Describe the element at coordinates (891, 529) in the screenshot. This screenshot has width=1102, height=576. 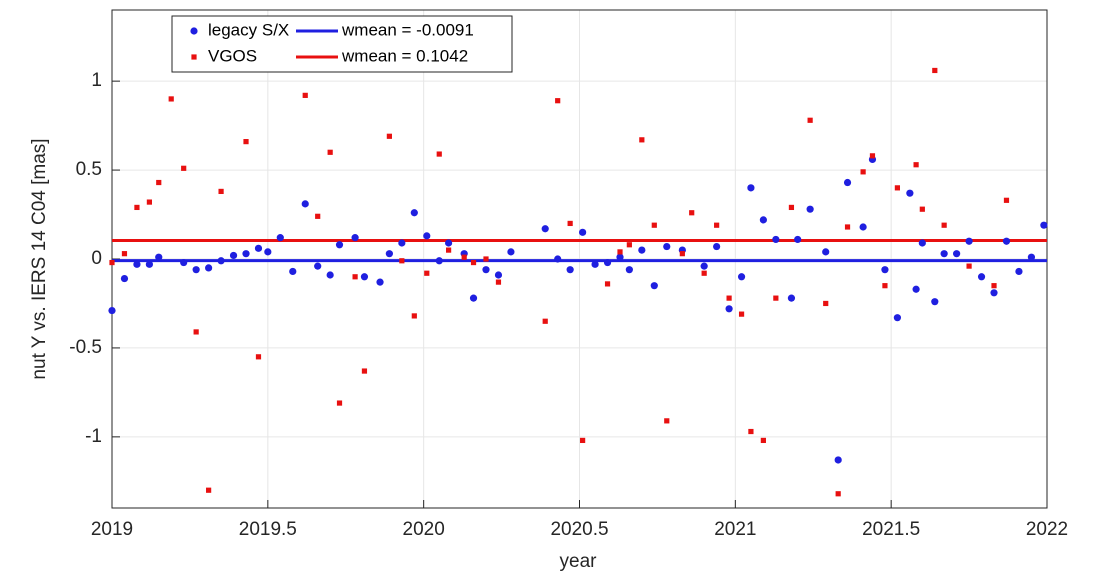
I see `x-tick-label: 2021.5` at that location.